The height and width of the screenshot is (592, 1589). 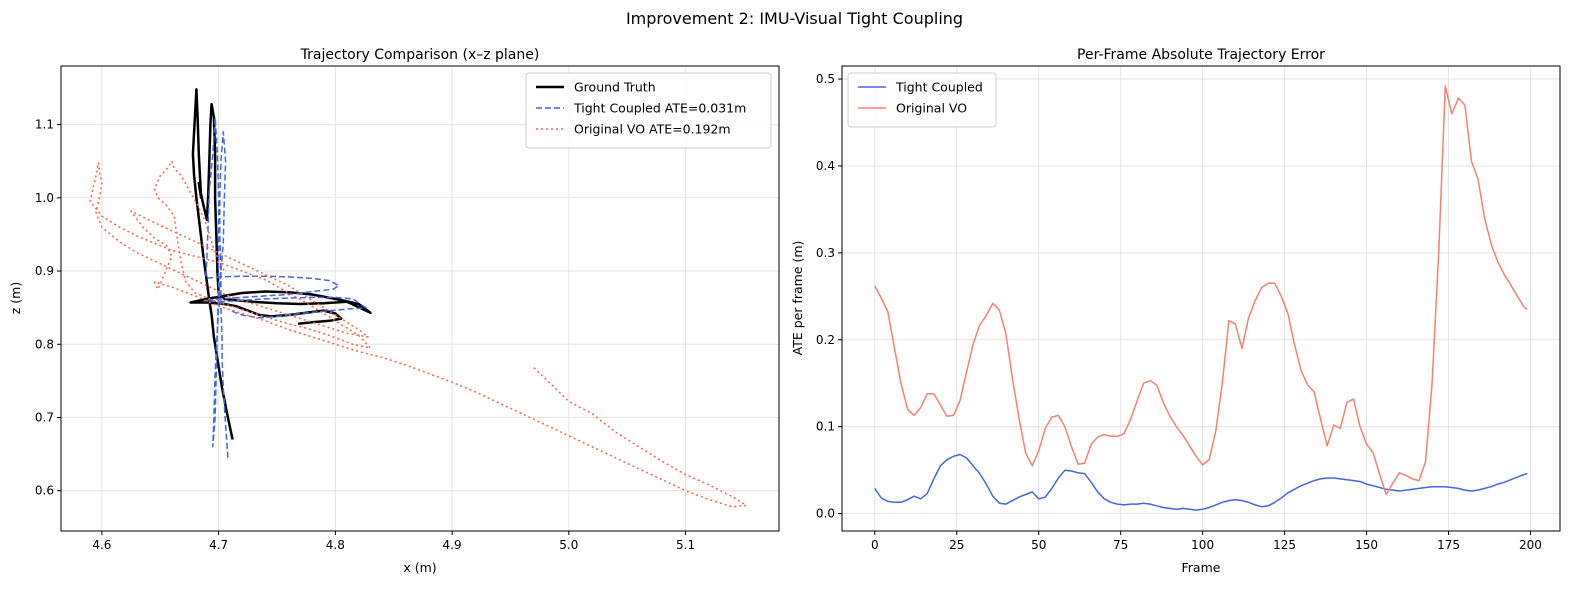 What do you see at coordinates (1366, 545) in the screenshot?
I see `x-tick-label: 150` at bounding box center [1366, 545].